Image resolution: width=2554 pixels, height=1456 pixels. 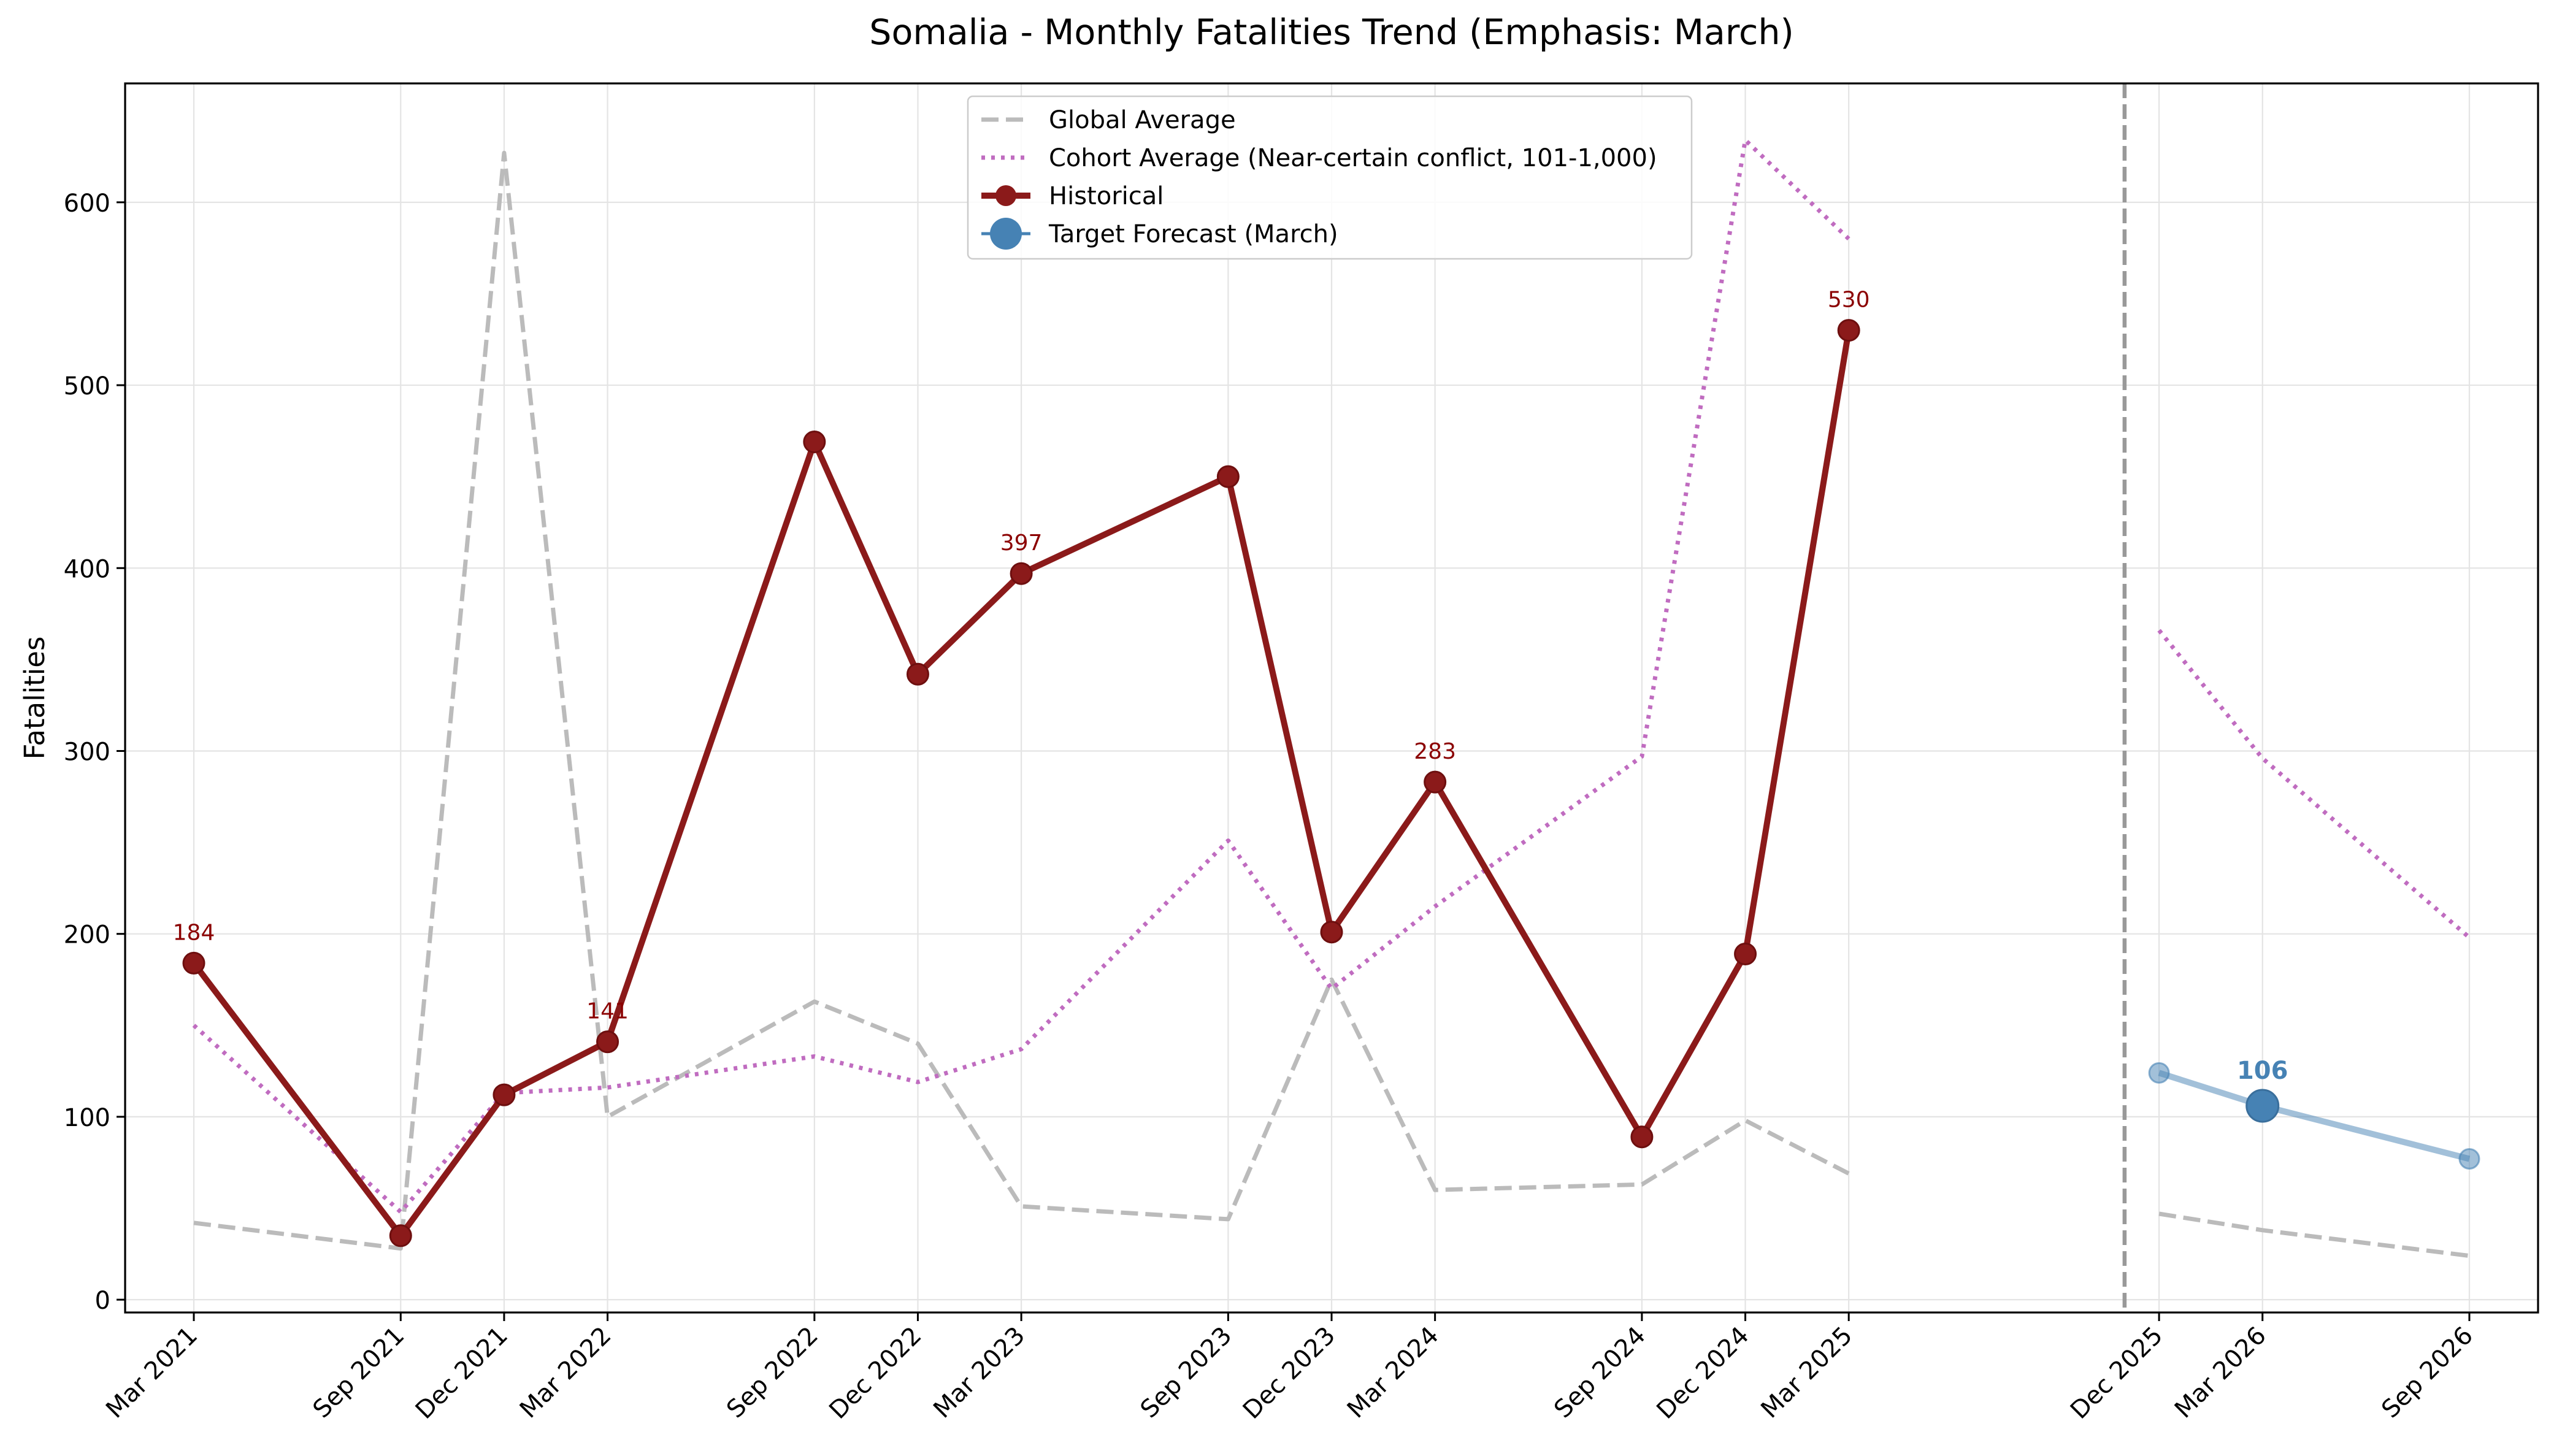 What do you see at coordinates (103, 1301) in the screenshot?
I see `y-tick-label: 0` at bounding box center [103, 1301].